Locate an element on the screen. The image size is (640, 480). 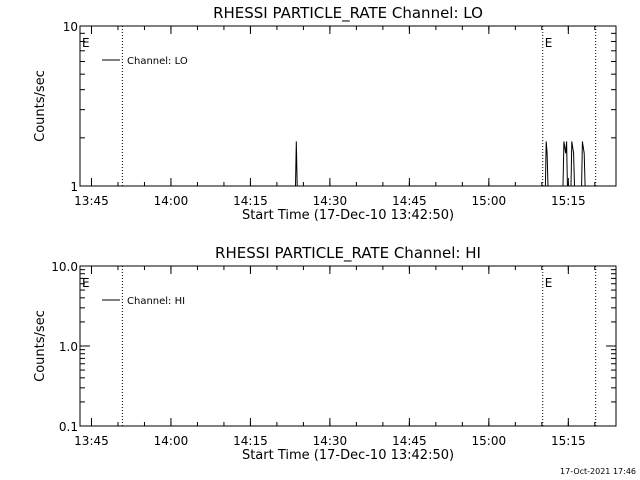
legend-label: Channel: HI is located at coordinates (156, 301).